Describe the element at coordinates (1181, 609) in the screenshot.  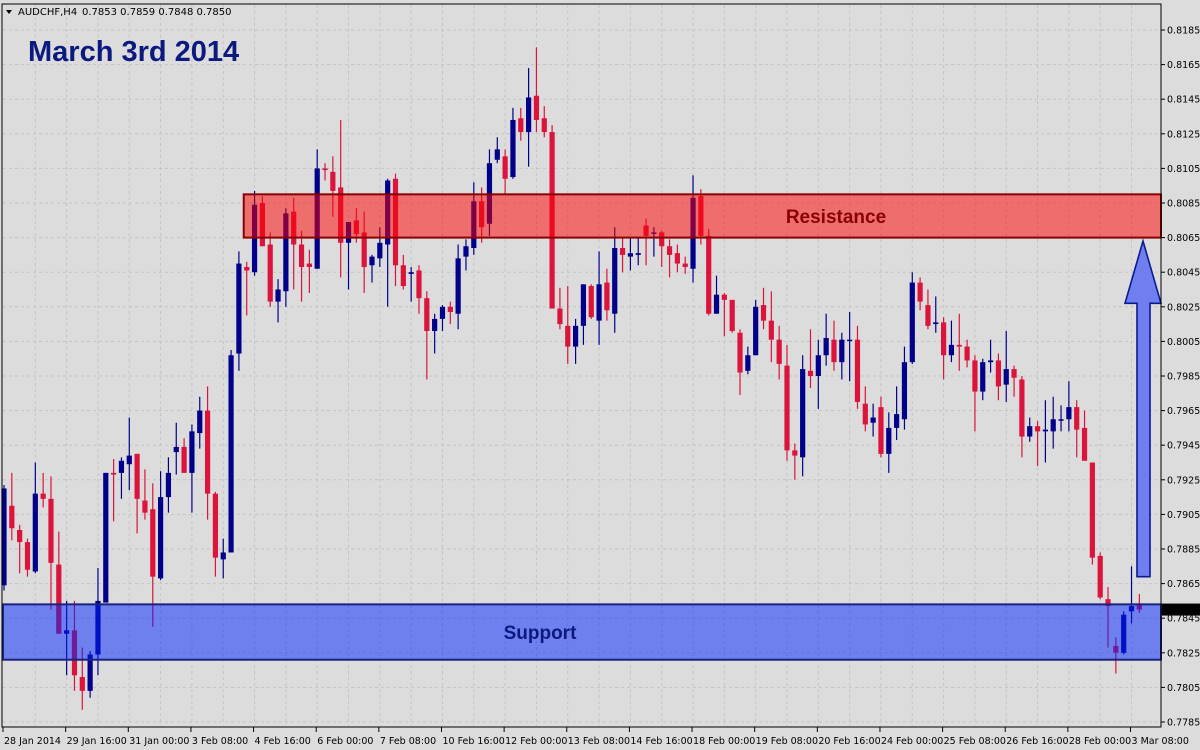
I see `current-price-tag: 0.7850` at that location.